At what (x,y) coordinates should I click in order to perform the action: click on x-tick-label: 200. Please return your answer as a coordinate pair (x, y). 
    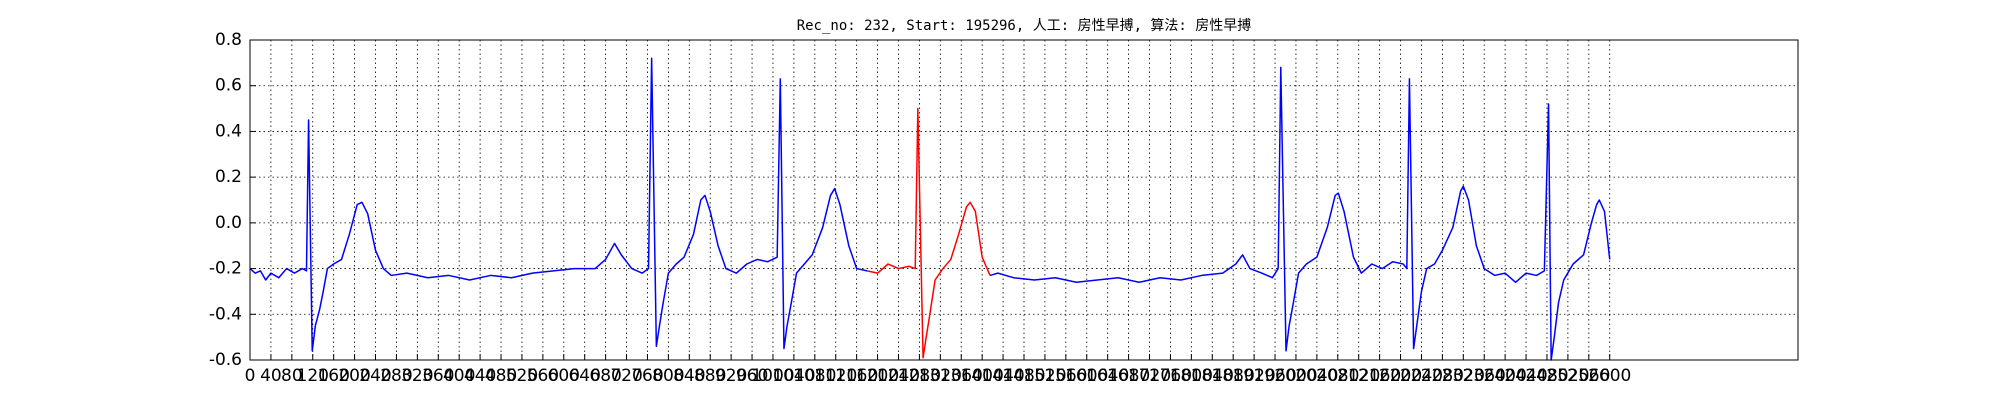
    Looking at the image, I should click on (354, 376).